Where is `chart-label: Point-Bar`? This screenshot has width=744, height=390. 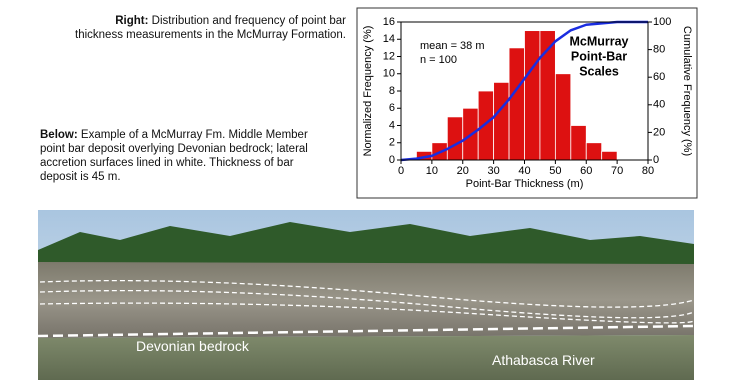
chart-label: Point-Bar is located at coordinates (599, 56).